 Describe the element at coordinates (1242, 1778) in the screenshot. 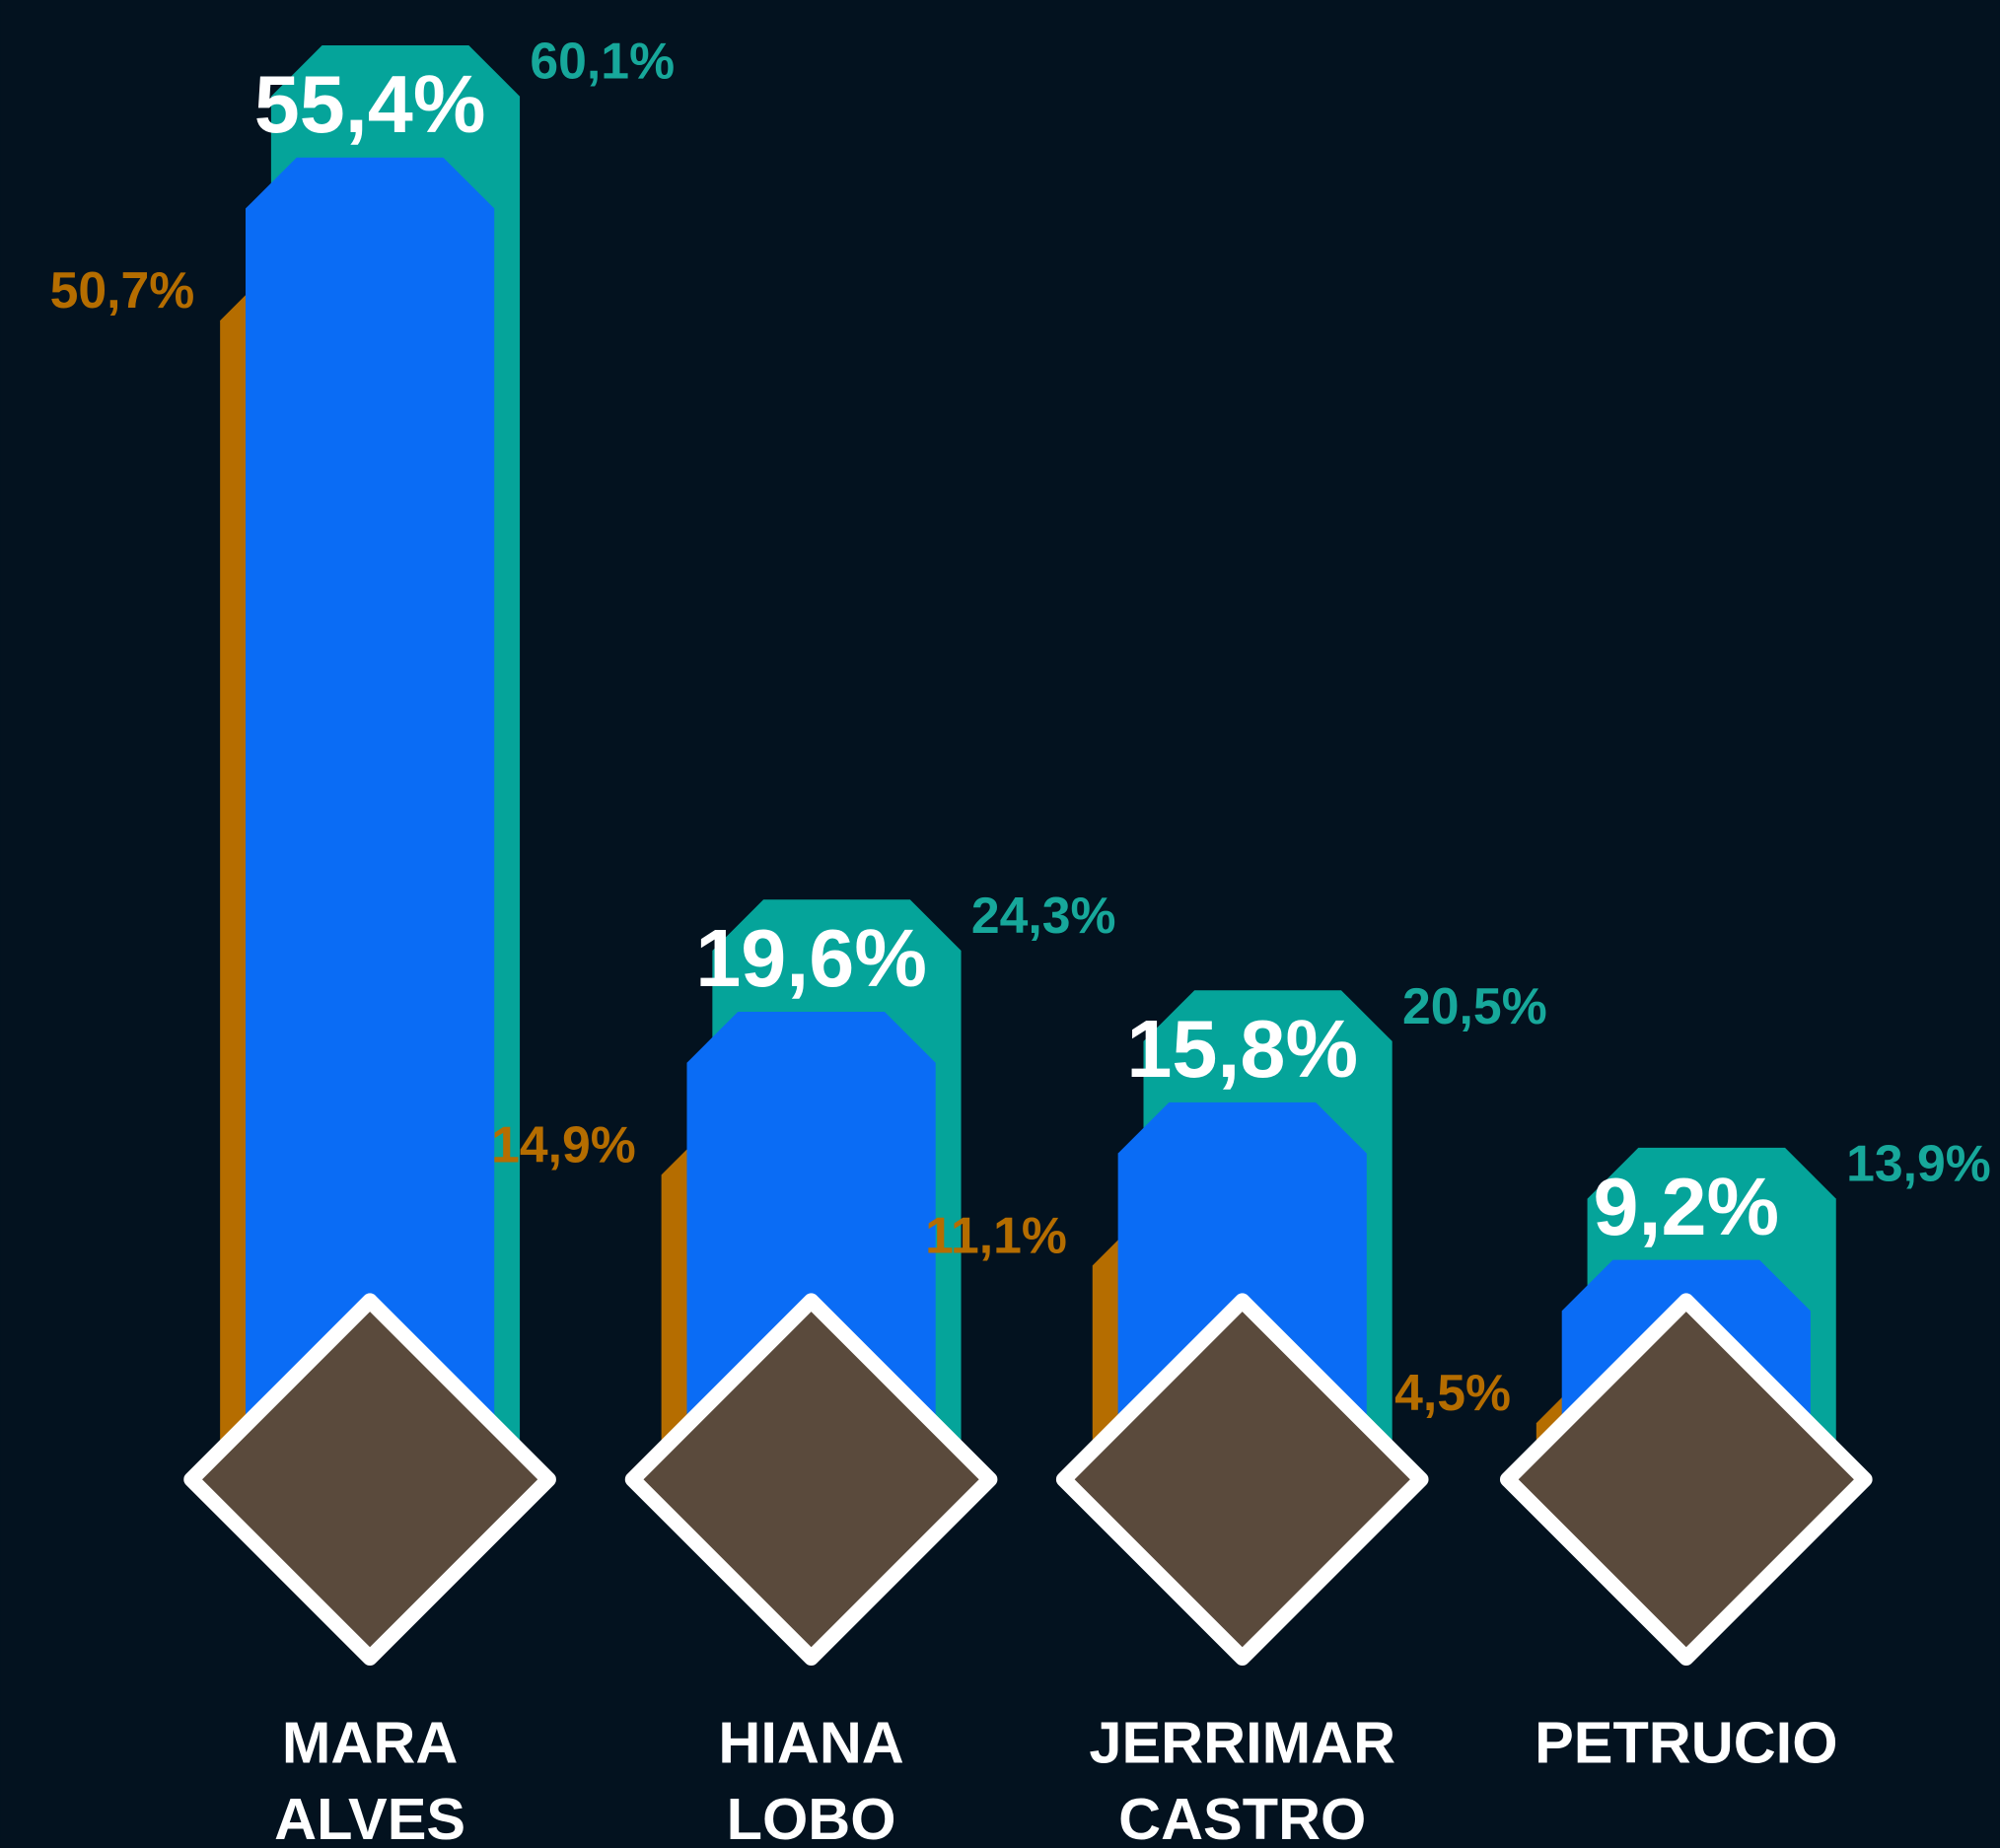

I see `x-tick-label: JERRIMAR CASTRO` at that location.